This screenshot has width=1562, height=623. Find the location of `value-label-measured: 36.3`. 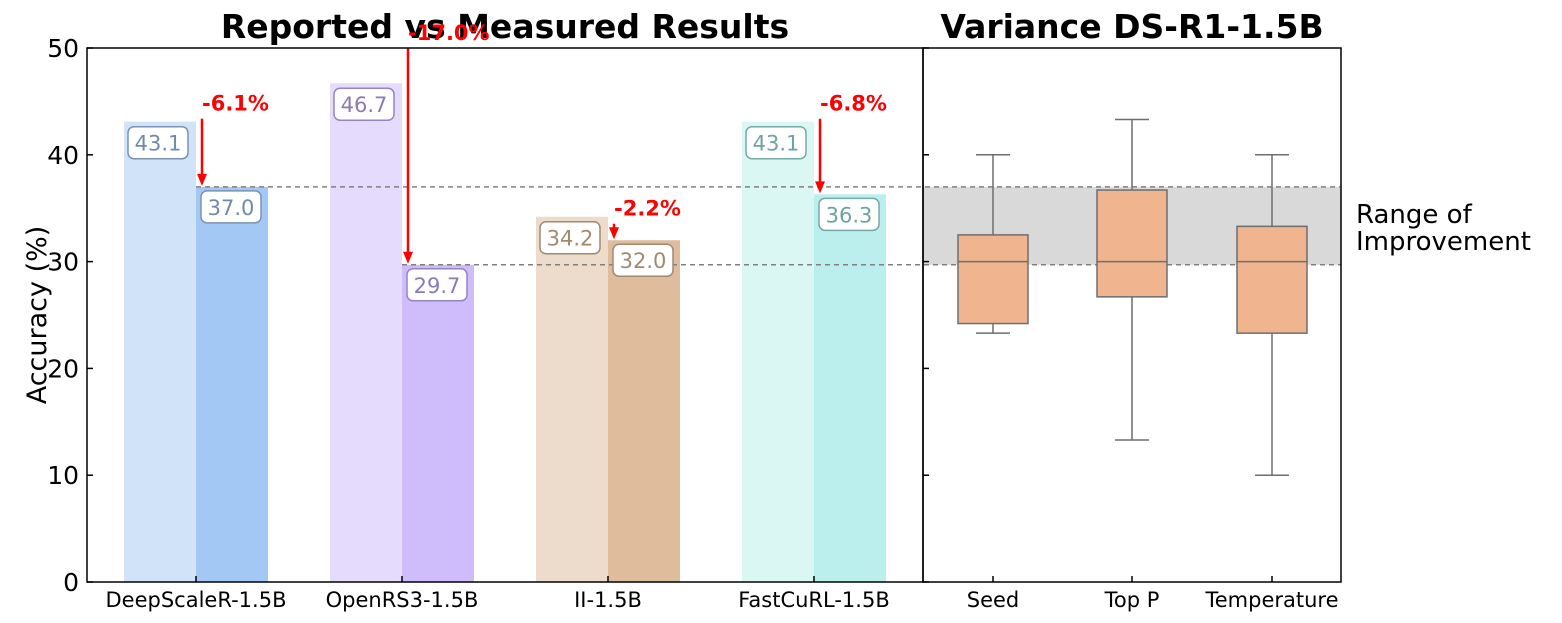

value-label-measured: 36.3 is located at coordinates (849, 215).